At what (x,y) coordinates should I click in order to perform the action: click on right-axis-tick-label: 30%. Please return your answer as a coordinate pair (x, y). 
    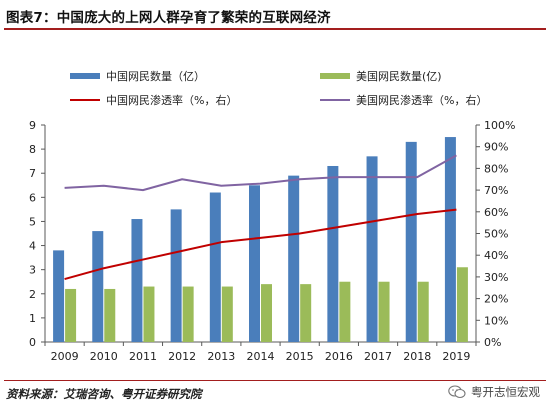
    Looking at the image, I should click on (496, 277).